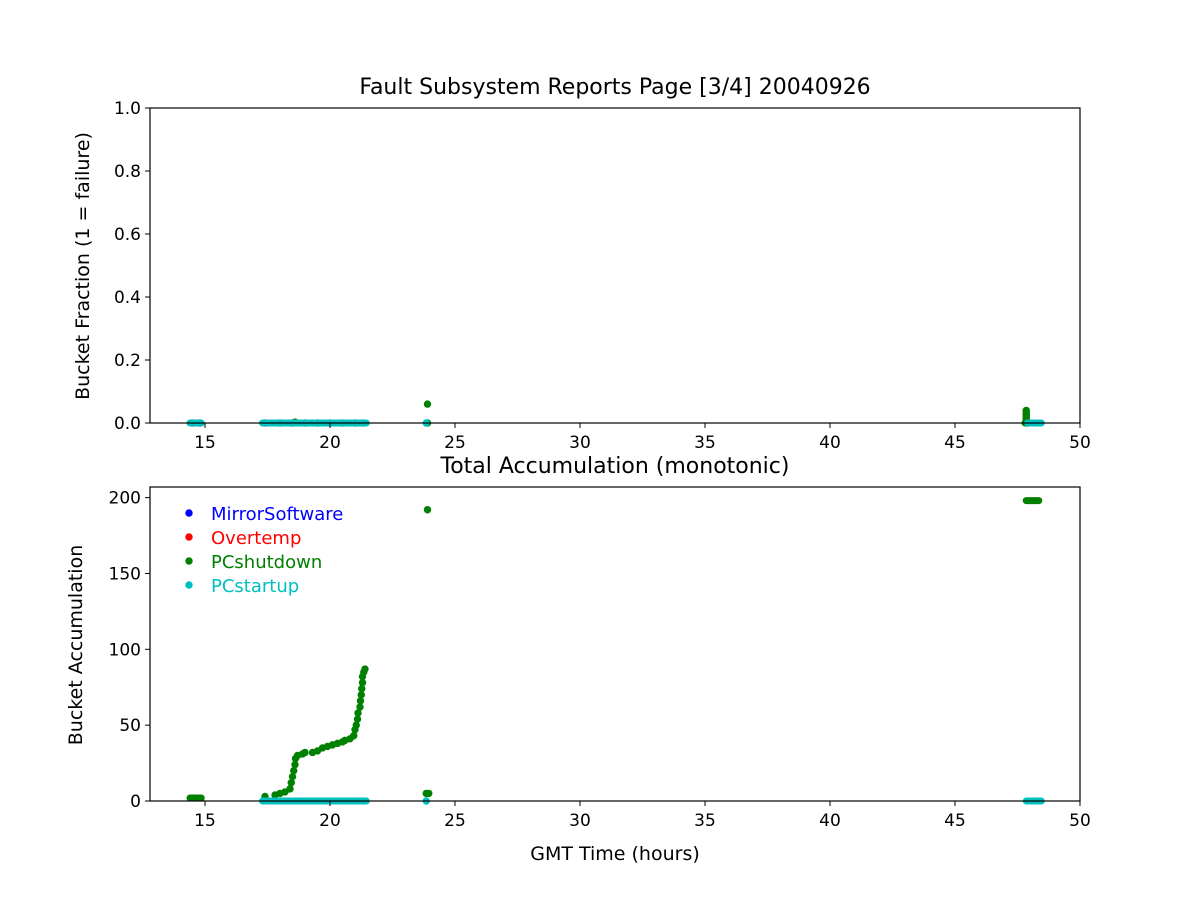 The height and width of the screenshot is (900, 1200). Describe the element at coordinates (127, 235) in the screenshot. I see `y-tick-label: 0.6` at that location.